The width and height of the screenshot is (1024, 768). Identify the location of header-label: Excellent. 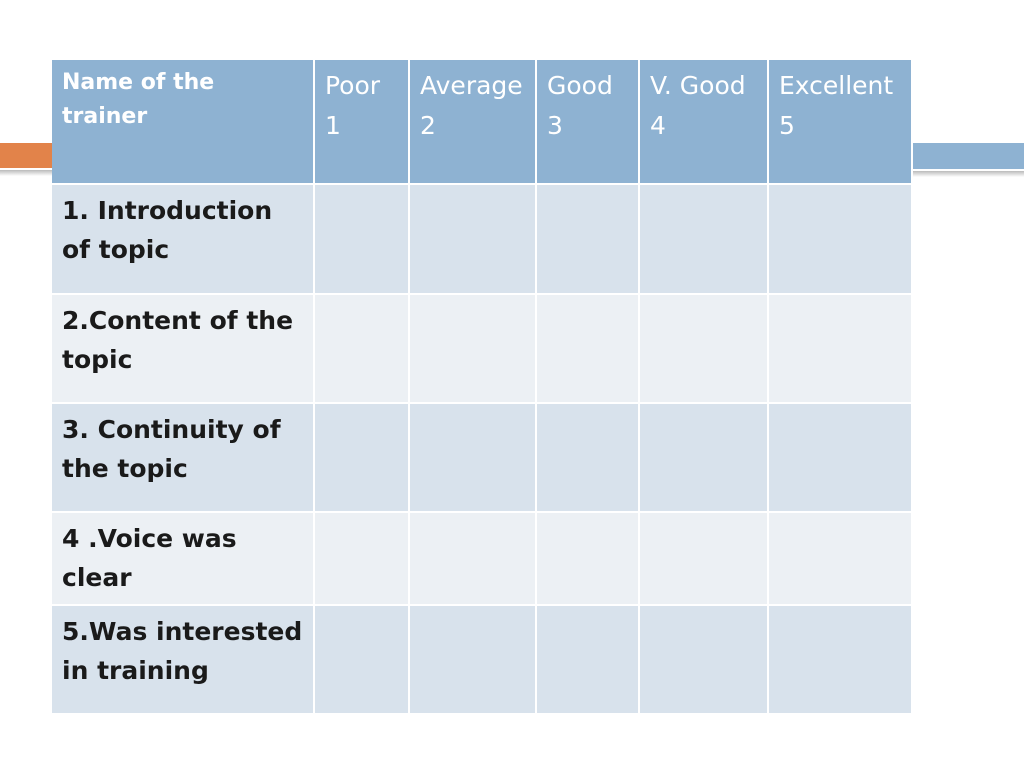
(836, 85).